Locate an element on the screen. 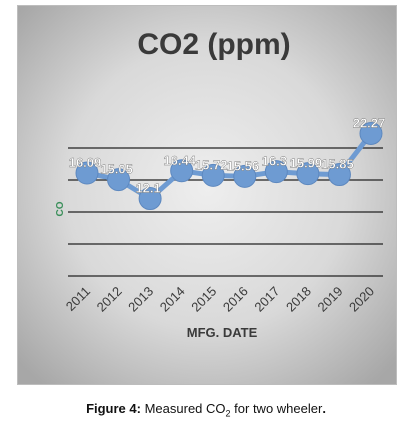 The height and width of the screenshot is (423, 412). data-label-2018: 15.99 is located at coordinates (306, 163).